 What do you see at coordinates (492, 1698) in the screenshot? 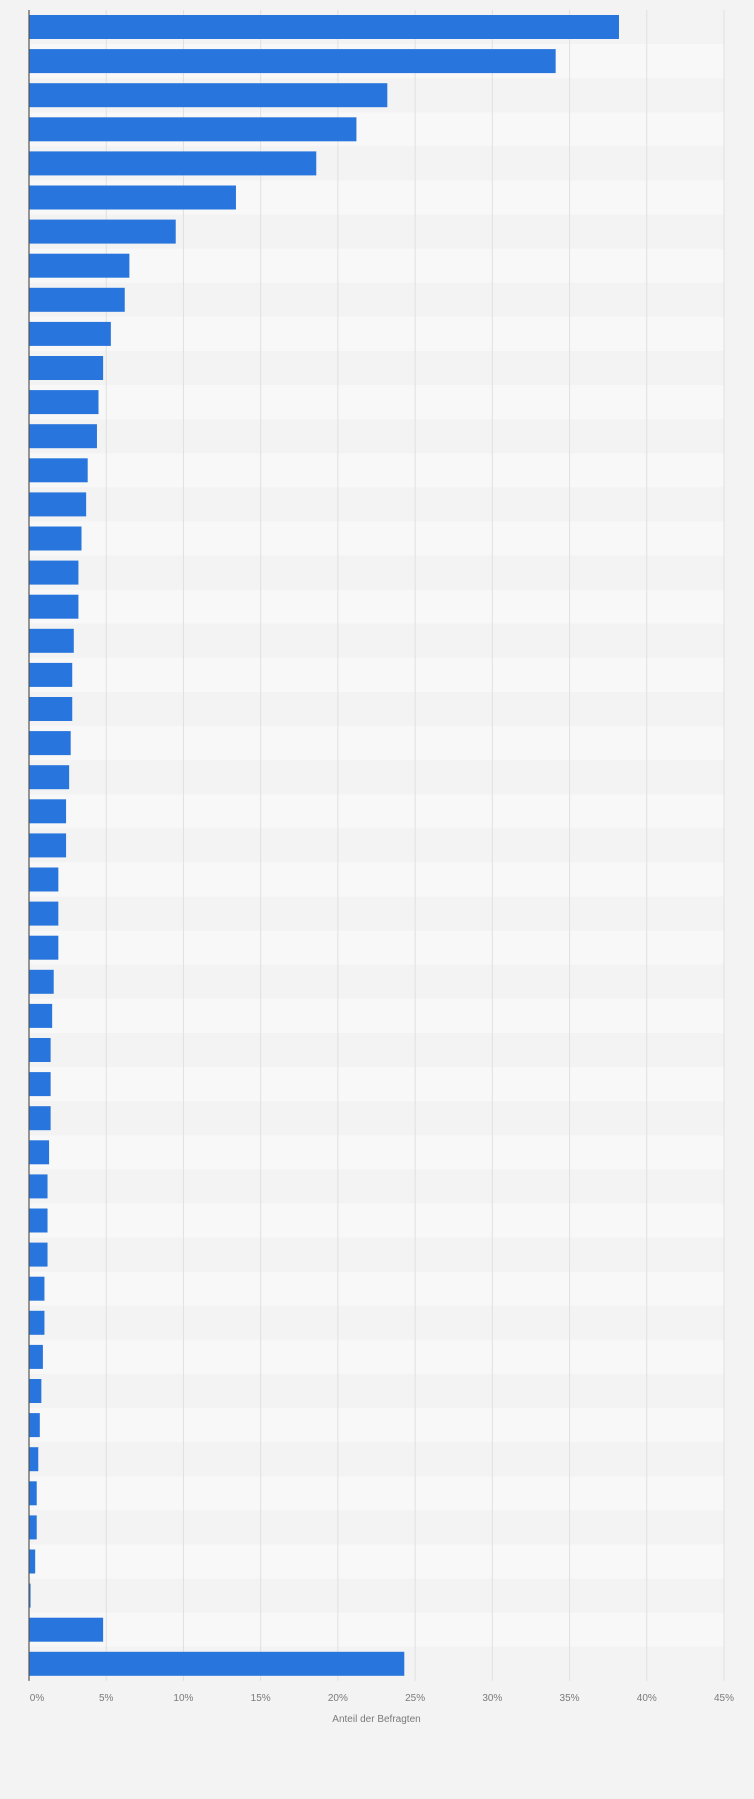
I see `x-tick-label: 30%` at bounding box center [492, 1698].